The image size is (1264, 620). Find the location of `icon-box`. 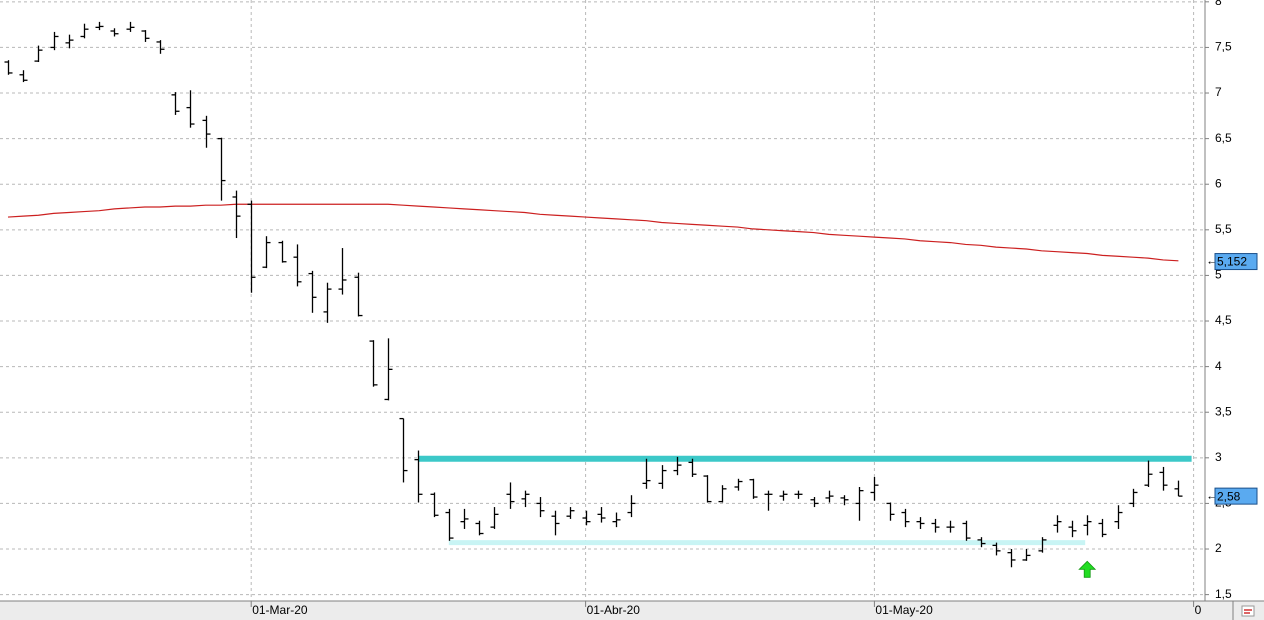

icon-box is located at coordinates (1248, 611).